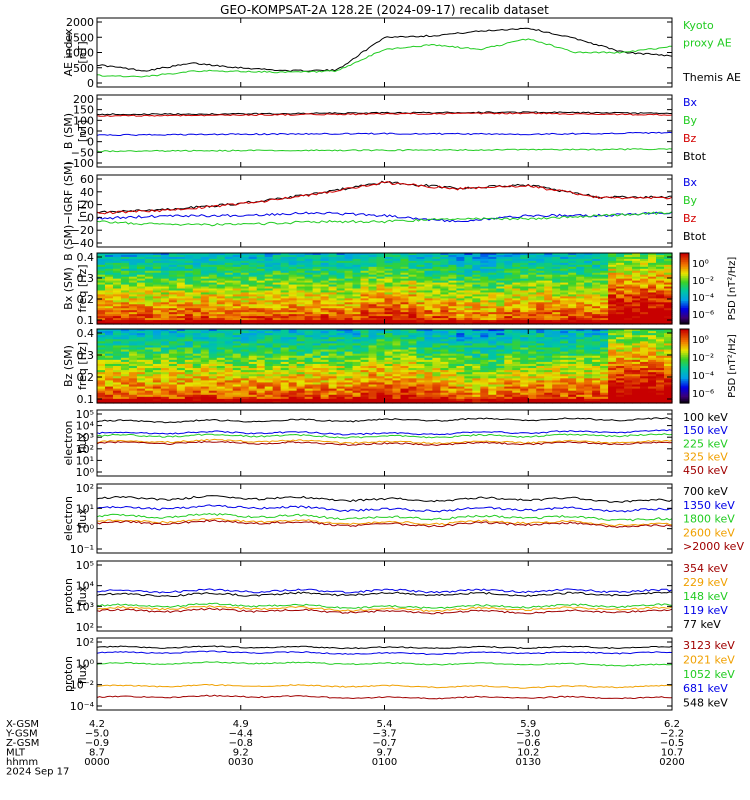 The image size is (750, 800). I want to click on y-tick-label: 0, so click(90, 142).